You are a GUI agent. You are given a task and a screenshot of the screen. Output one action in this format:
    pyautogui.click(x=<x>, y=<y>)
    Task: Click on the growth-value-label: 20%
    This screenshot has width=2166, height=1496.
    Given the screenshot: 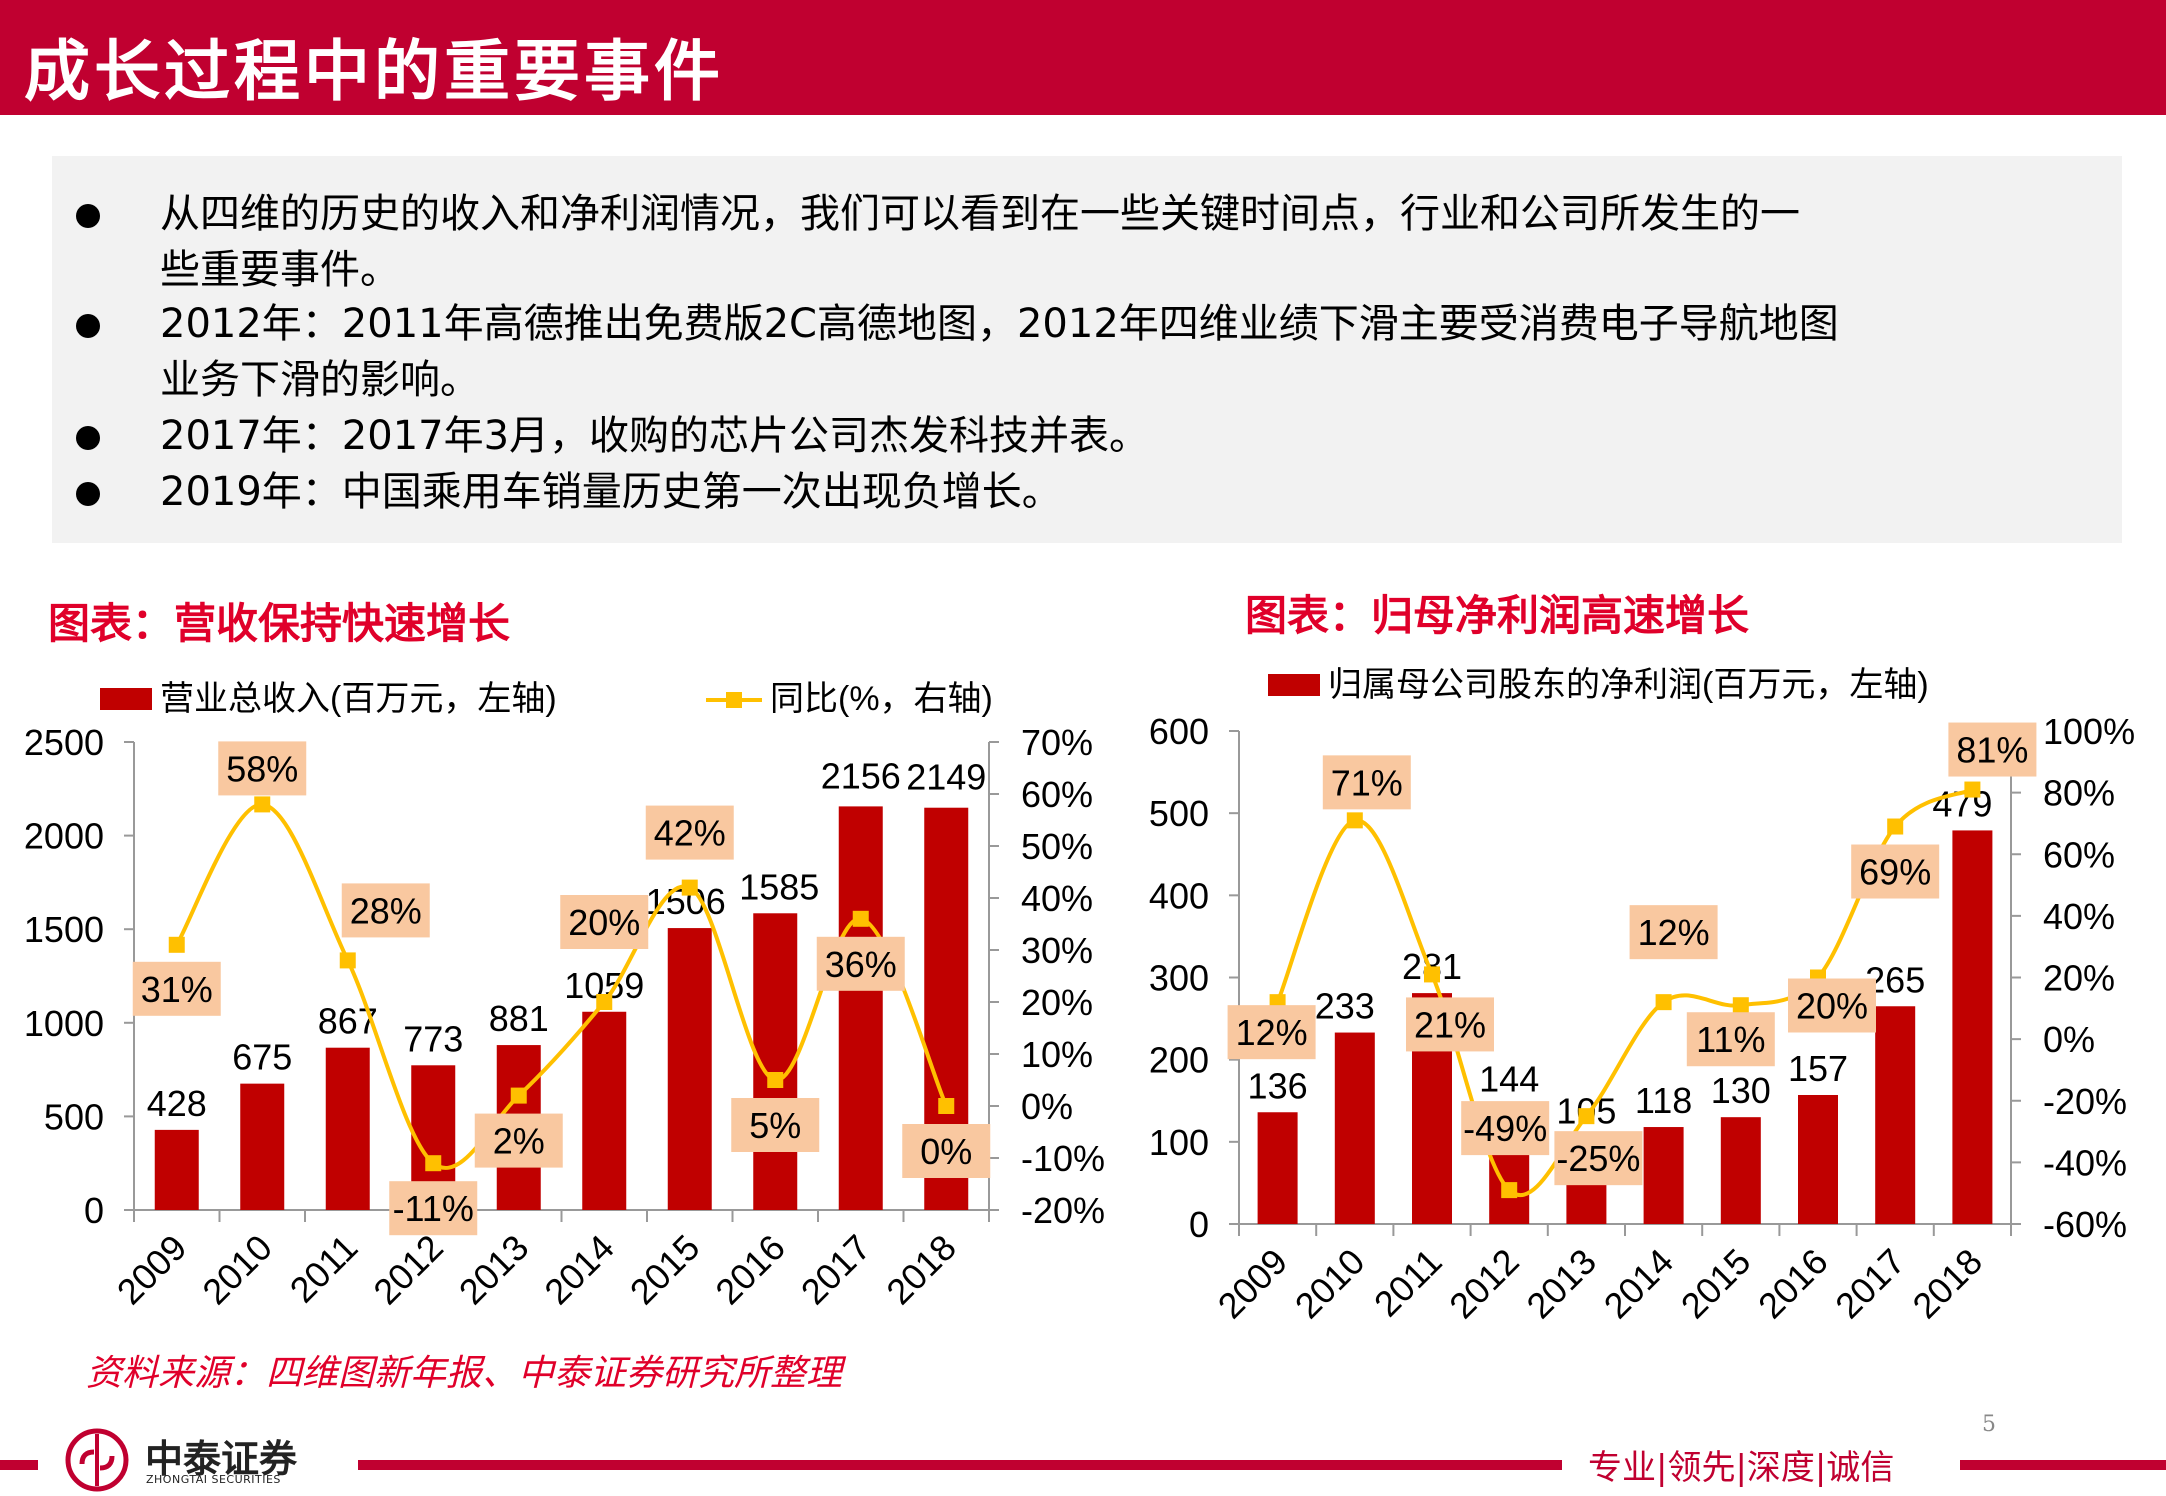 What is the action you would take?
    pyautogui.click(x=604, y=922)
    